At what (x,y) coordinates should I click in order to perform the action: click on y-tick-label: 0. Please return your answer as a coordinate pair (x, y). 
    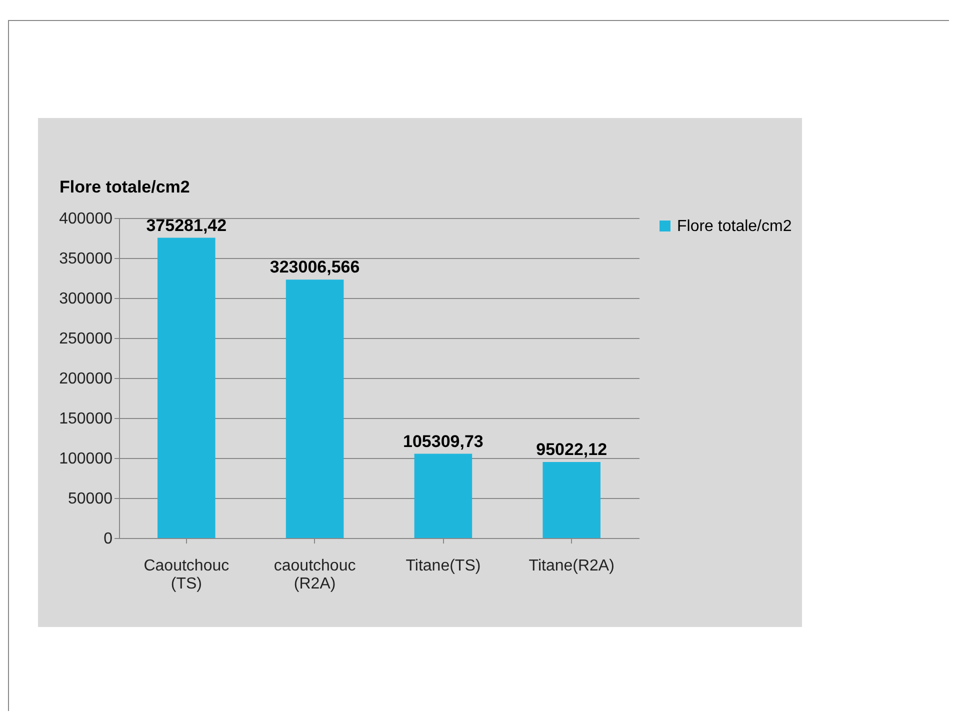
    Looking at the image, I should click on (108, 539).